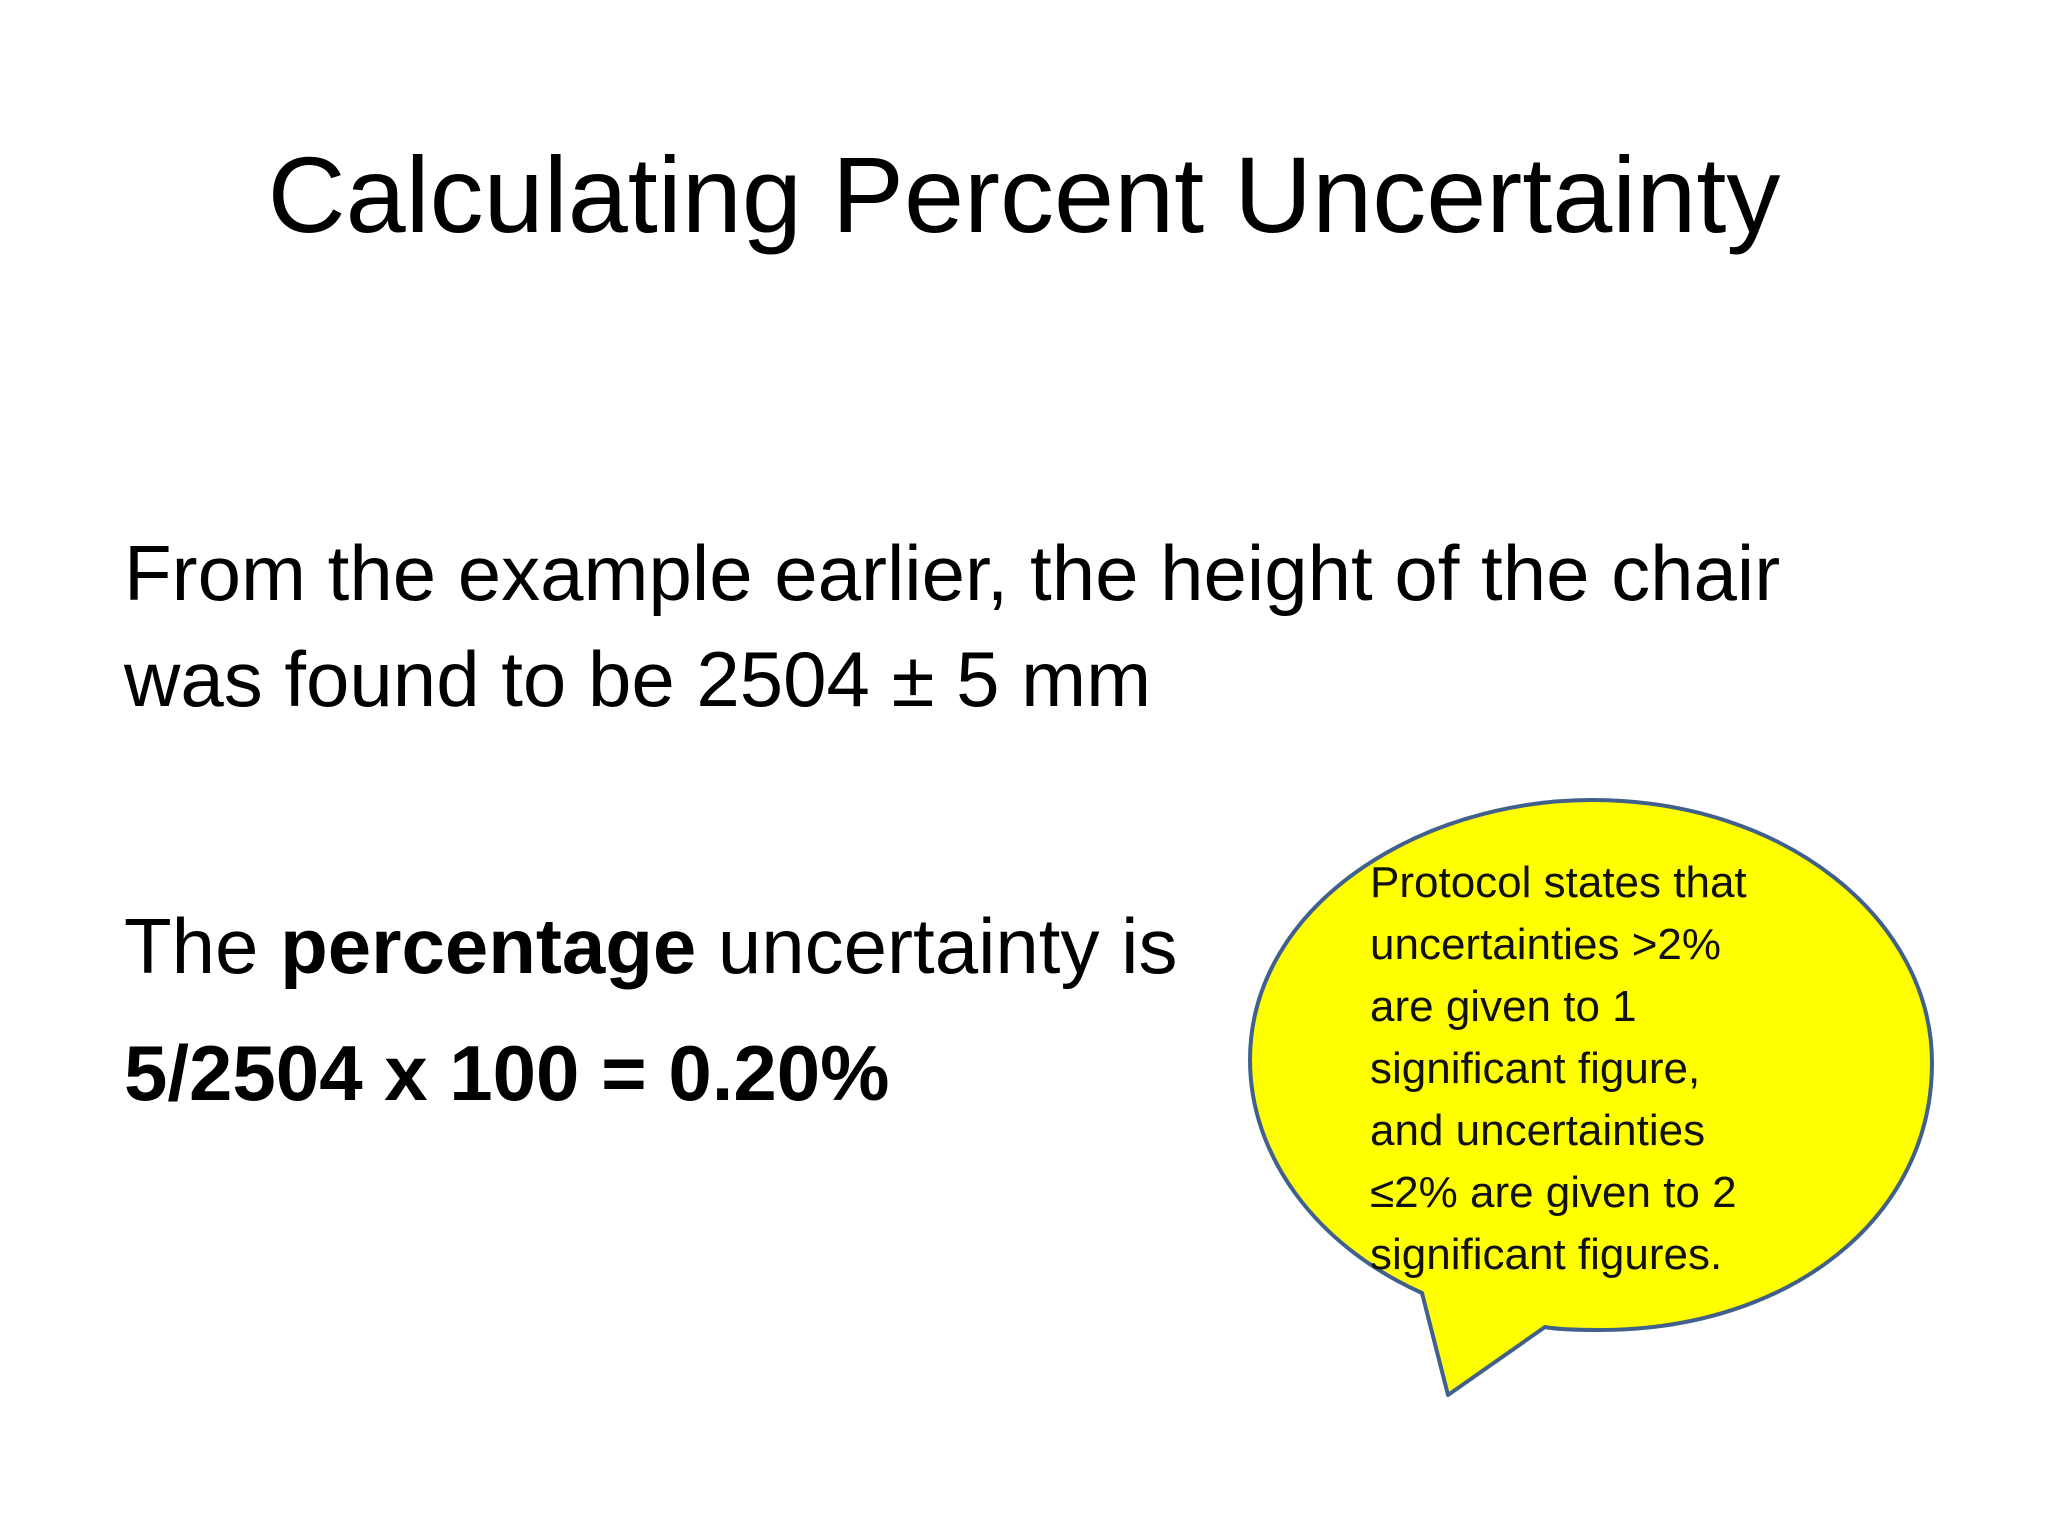 This screenshot has height=1536, width=2048. What do you see at coordinates (1503, 1006) in the screenshot?
I see `callout-line: are given to 1` at bounding box center [1503, 1006].